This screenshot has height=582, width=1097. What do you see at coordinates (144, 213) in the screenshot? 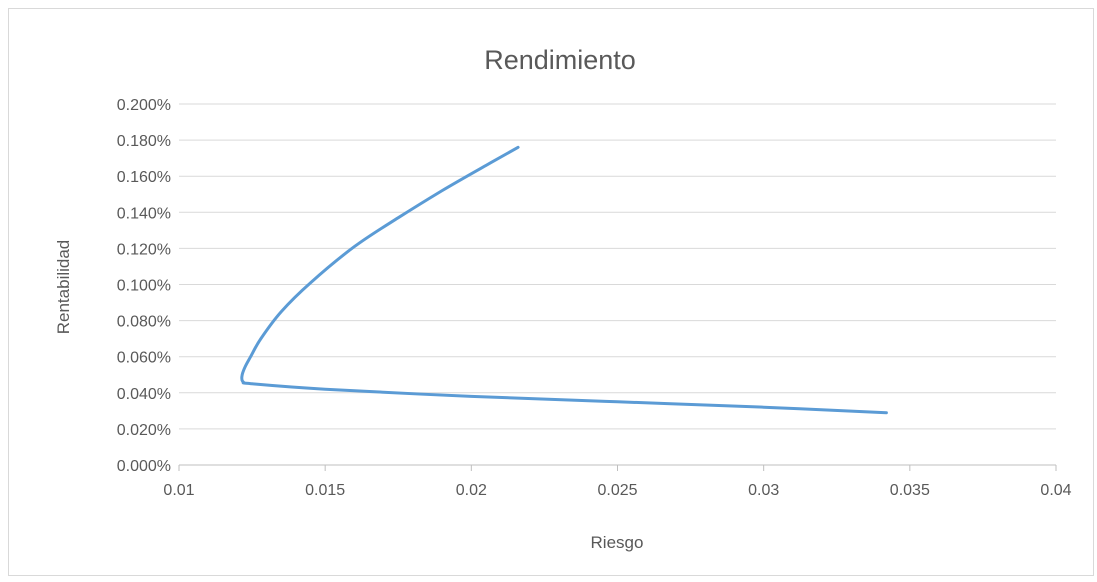
I see `y-tick-label: 0.140%` at bounding box center [144, 213].